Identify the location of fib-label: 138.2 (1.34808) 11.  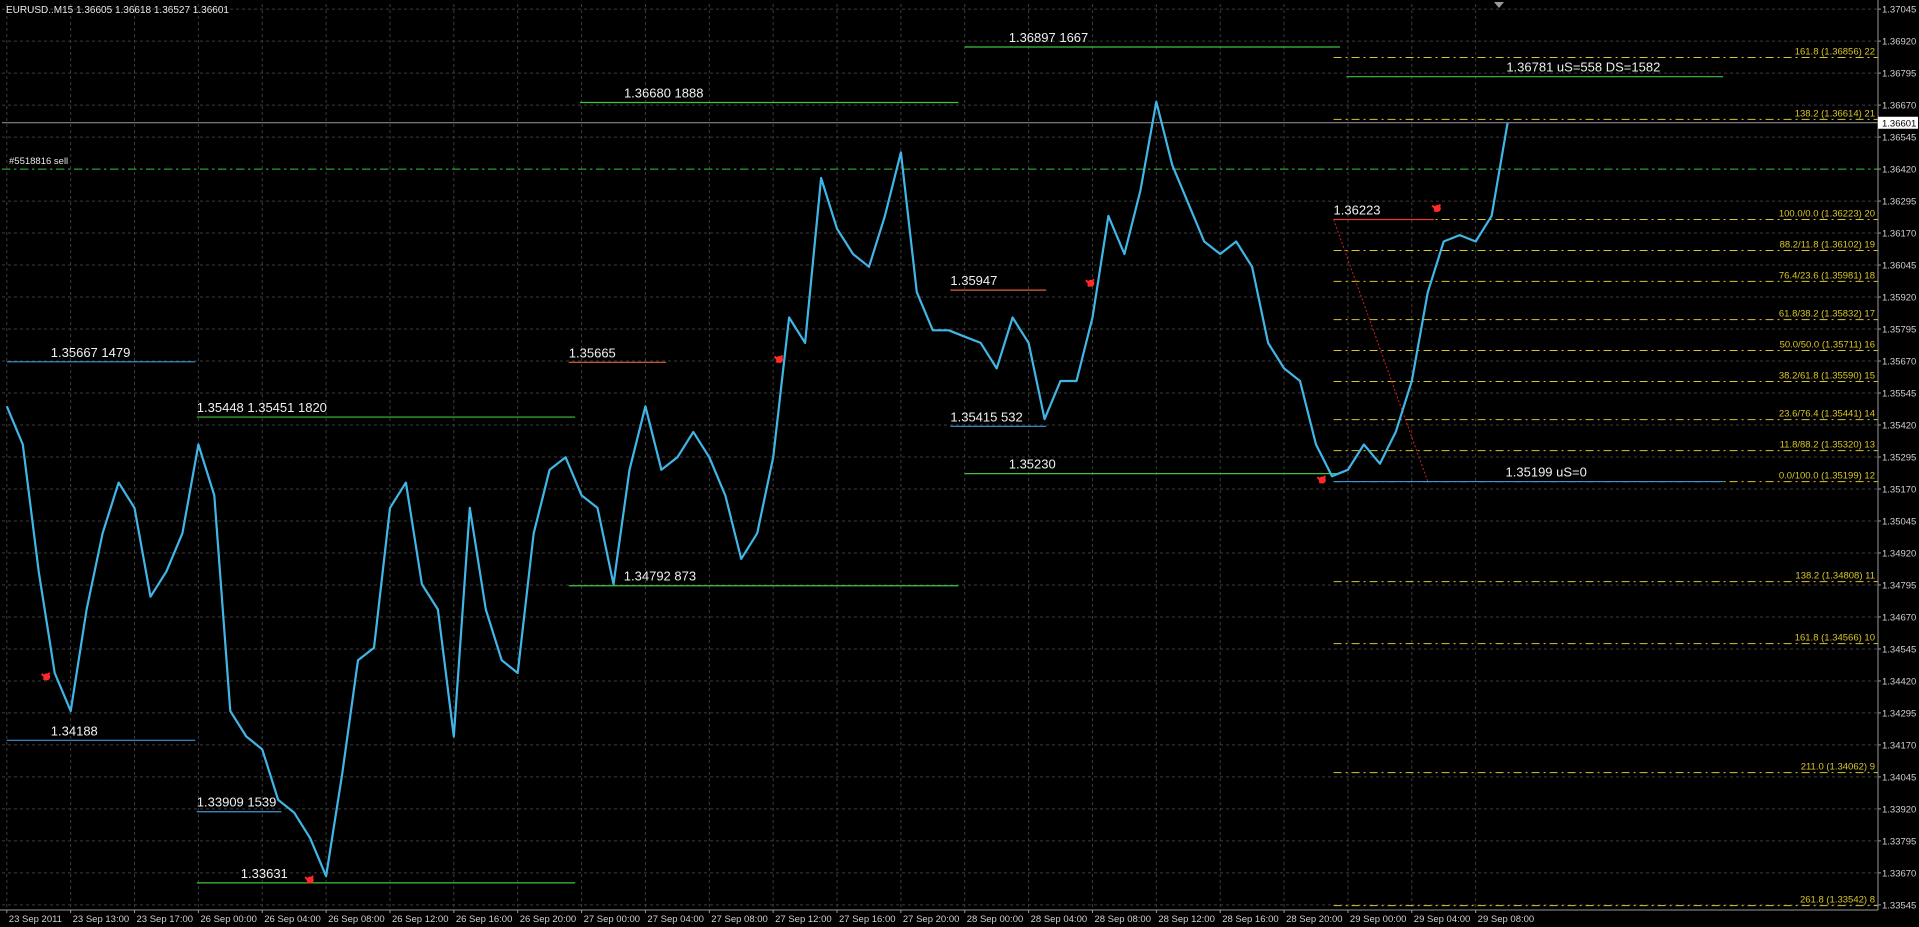
(1835, 576).